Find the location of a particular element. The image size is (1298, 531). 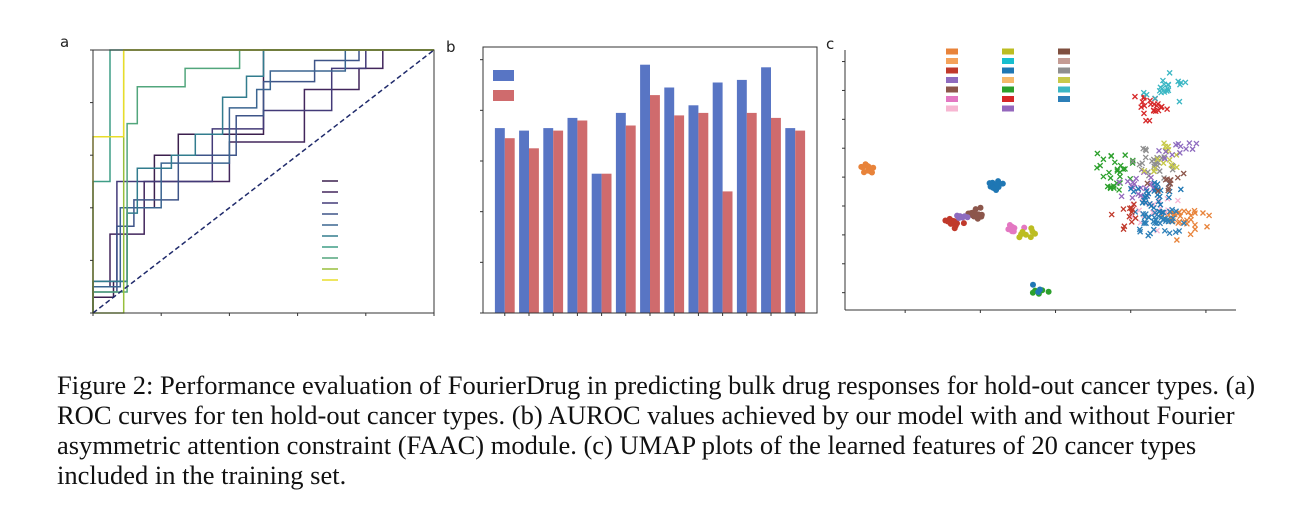

bar-sclc-without-faac is located at coordinates (534, 230).